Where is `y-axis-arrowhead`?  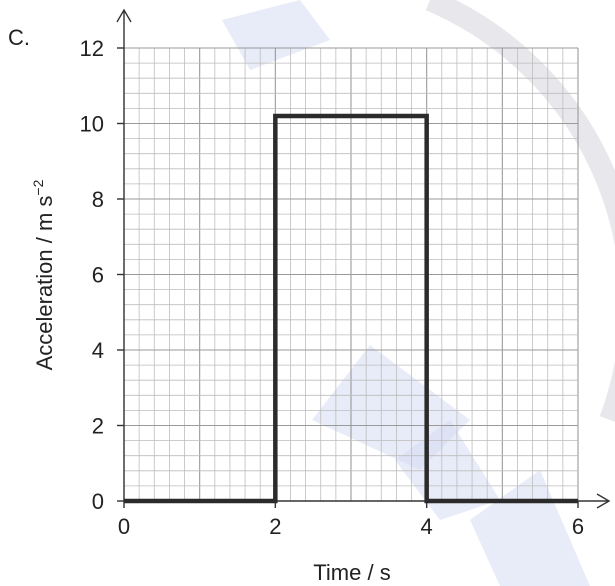
y-axis-arrowhead is located at coordinates (124, 15).